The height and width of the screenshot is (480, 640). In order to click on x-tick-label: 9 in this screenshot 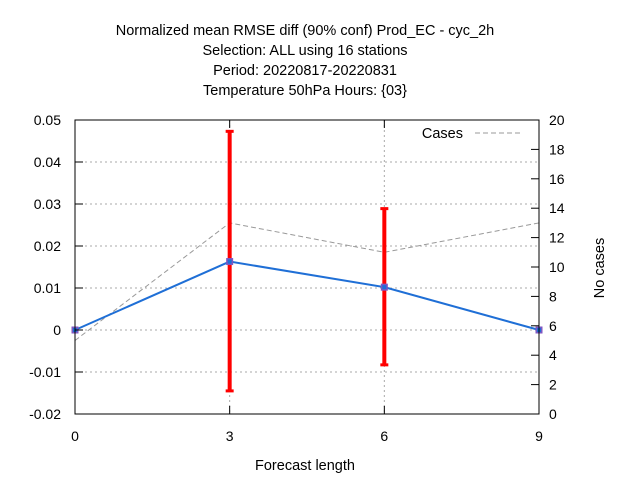, I will do `click(539, 436)`.